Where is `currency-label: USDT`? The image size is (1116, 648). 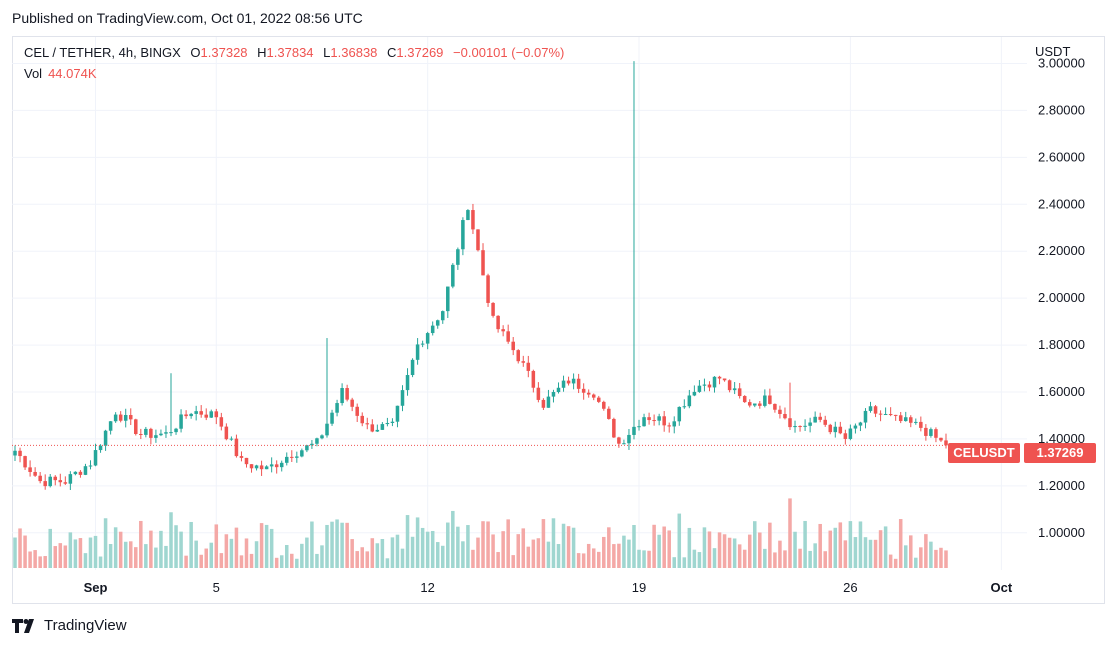 currency-label: USDT is located at coordinates (1053, 51).